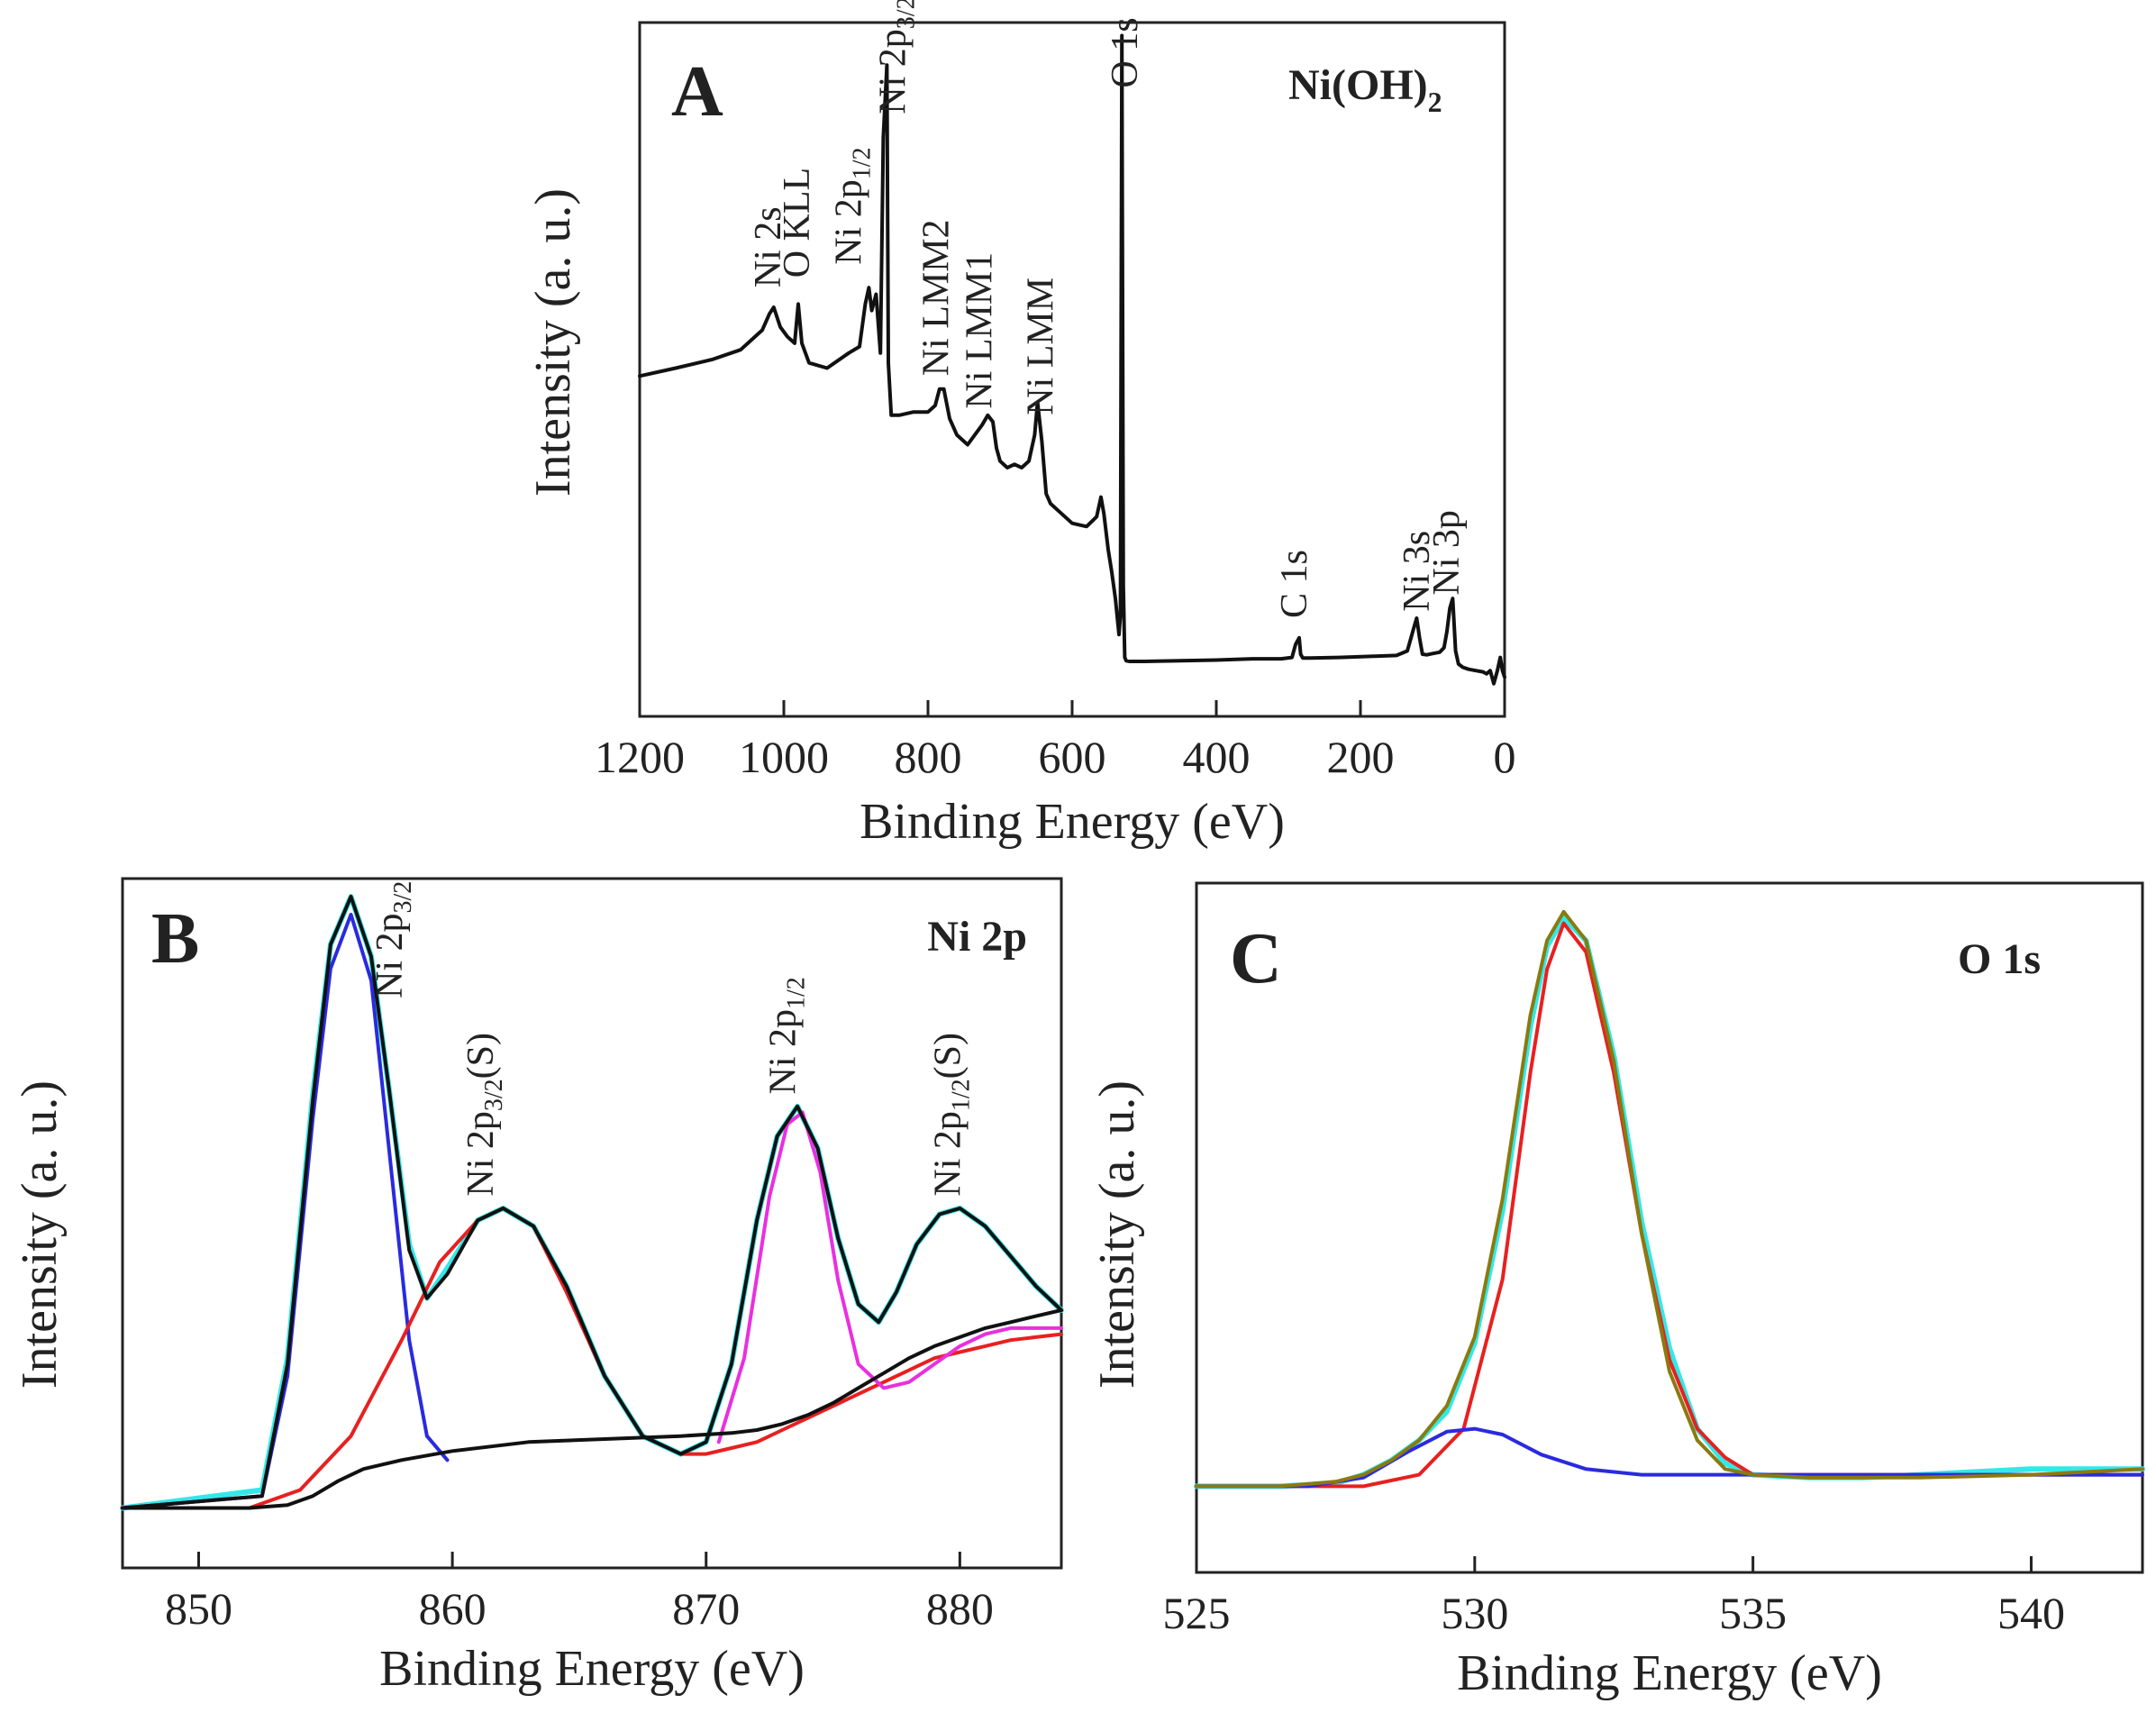  What do you see at coordinates (1361, 757) in the screenshot?
I see `panel-a-x-tick-label: 200` at bounding box center [1361, 757].